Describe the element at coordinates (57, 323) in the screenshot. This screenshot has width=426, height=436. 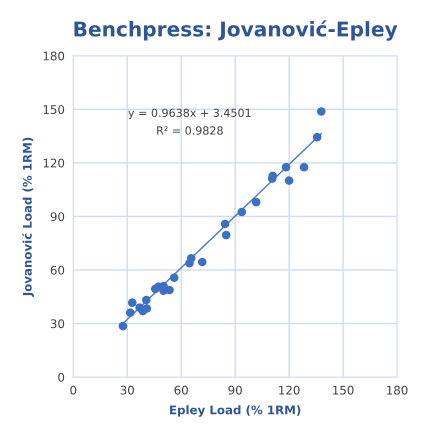
I see `y-tick-label: 30` at that location.